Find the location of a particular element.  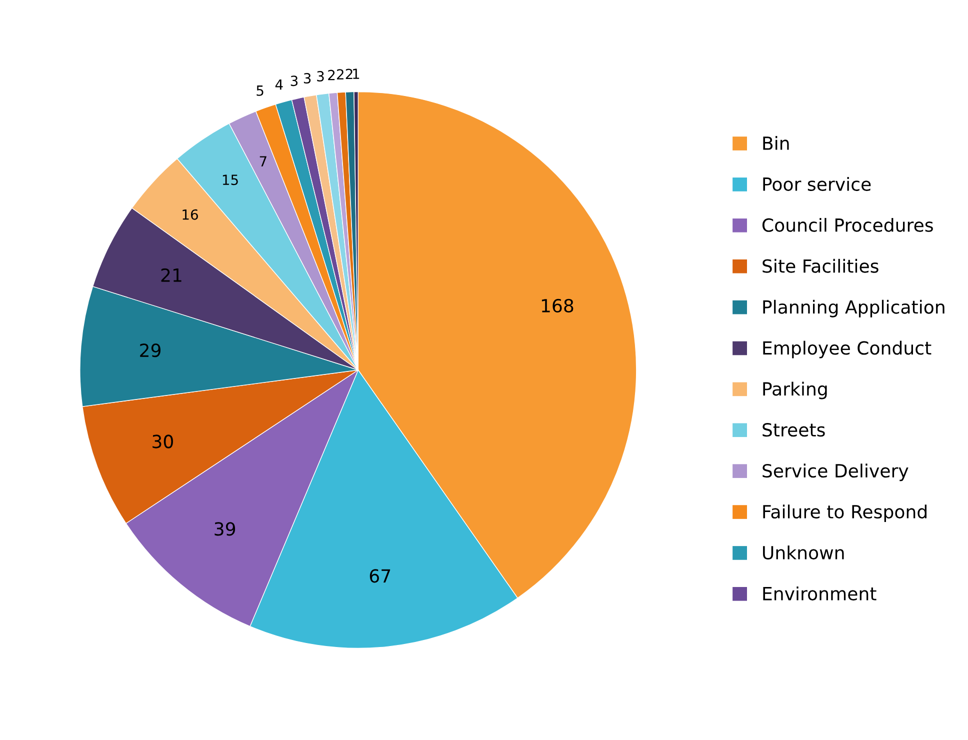

legend-label: Failure to Respond is located at coordinates (844, 513).